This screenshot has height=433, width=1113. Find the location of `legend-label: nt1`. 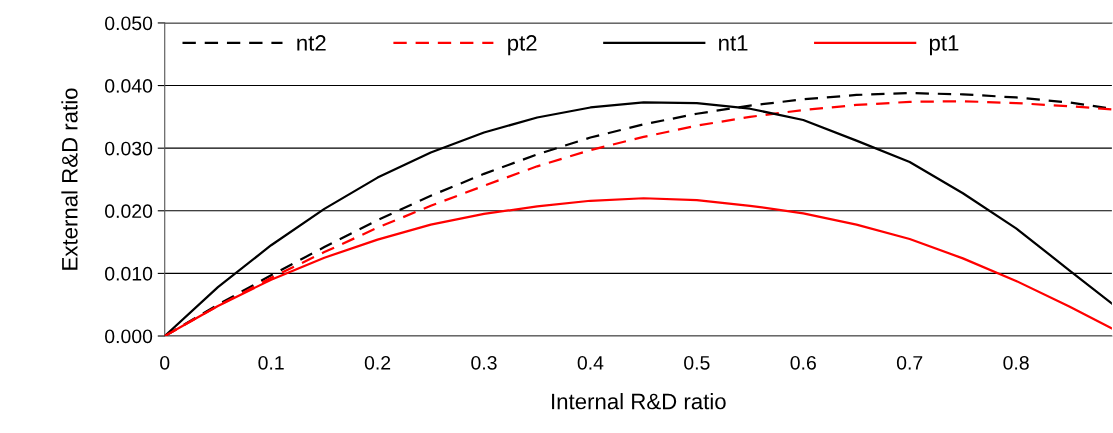

legend-label: nt1 is located at coordinates (733, 43).